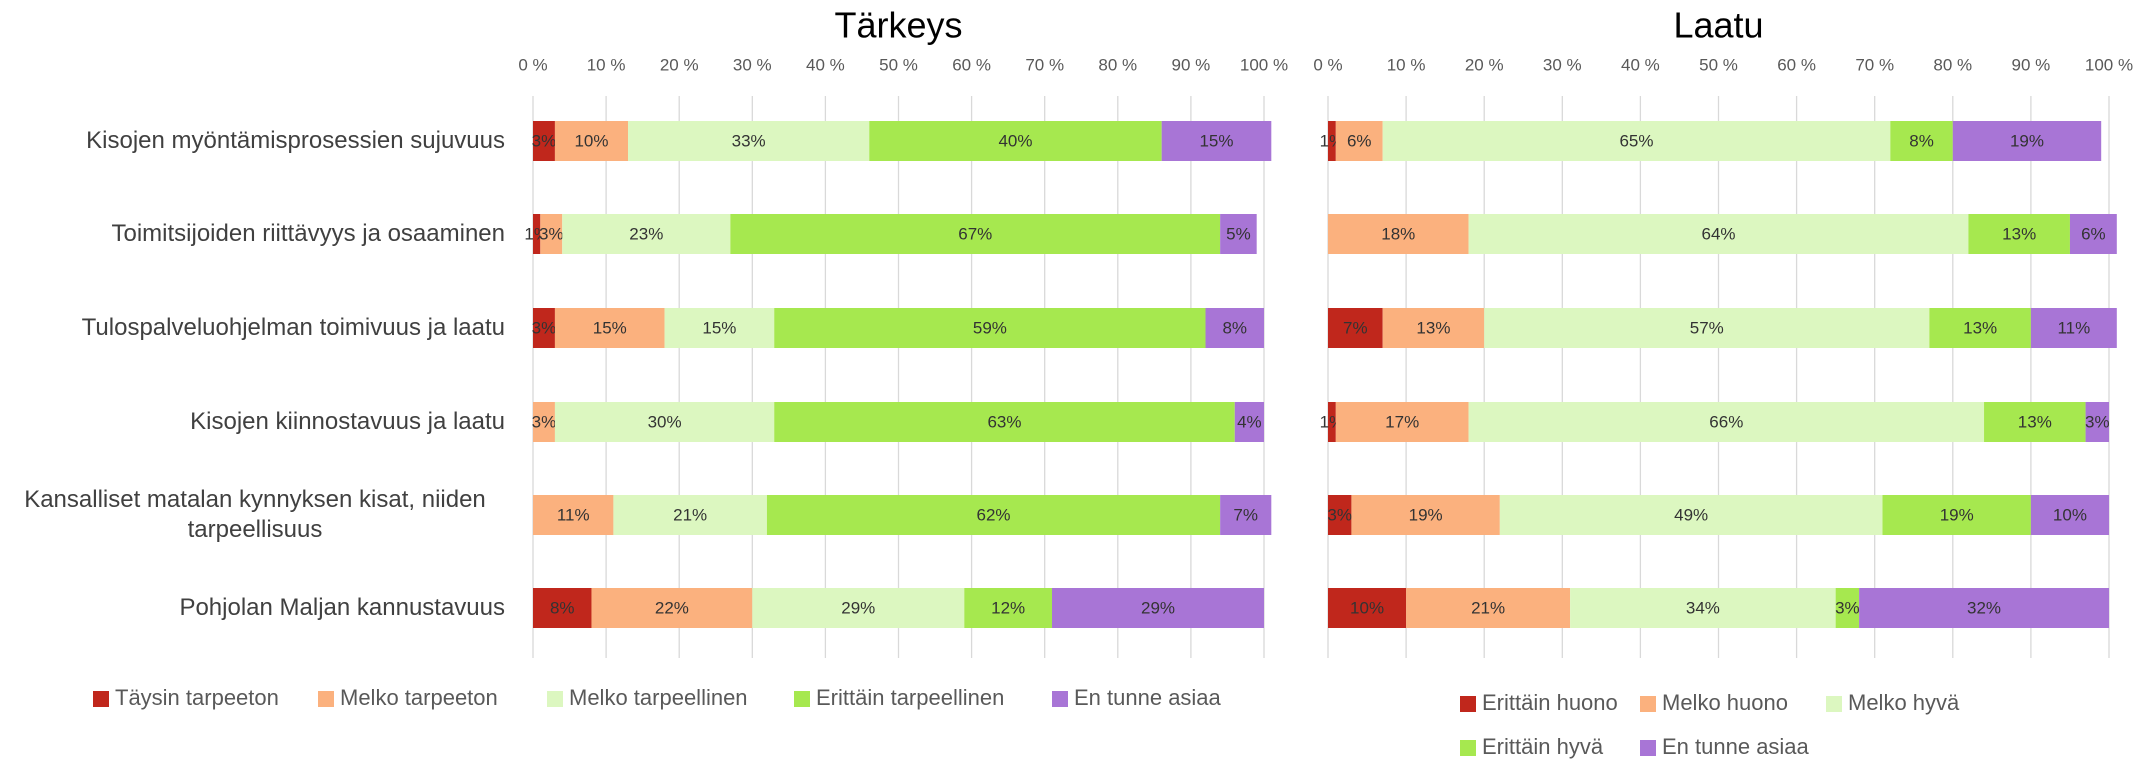 This screenshot has height=760, width=2143. I want to click on data-label: 67%, so click(975, 233).